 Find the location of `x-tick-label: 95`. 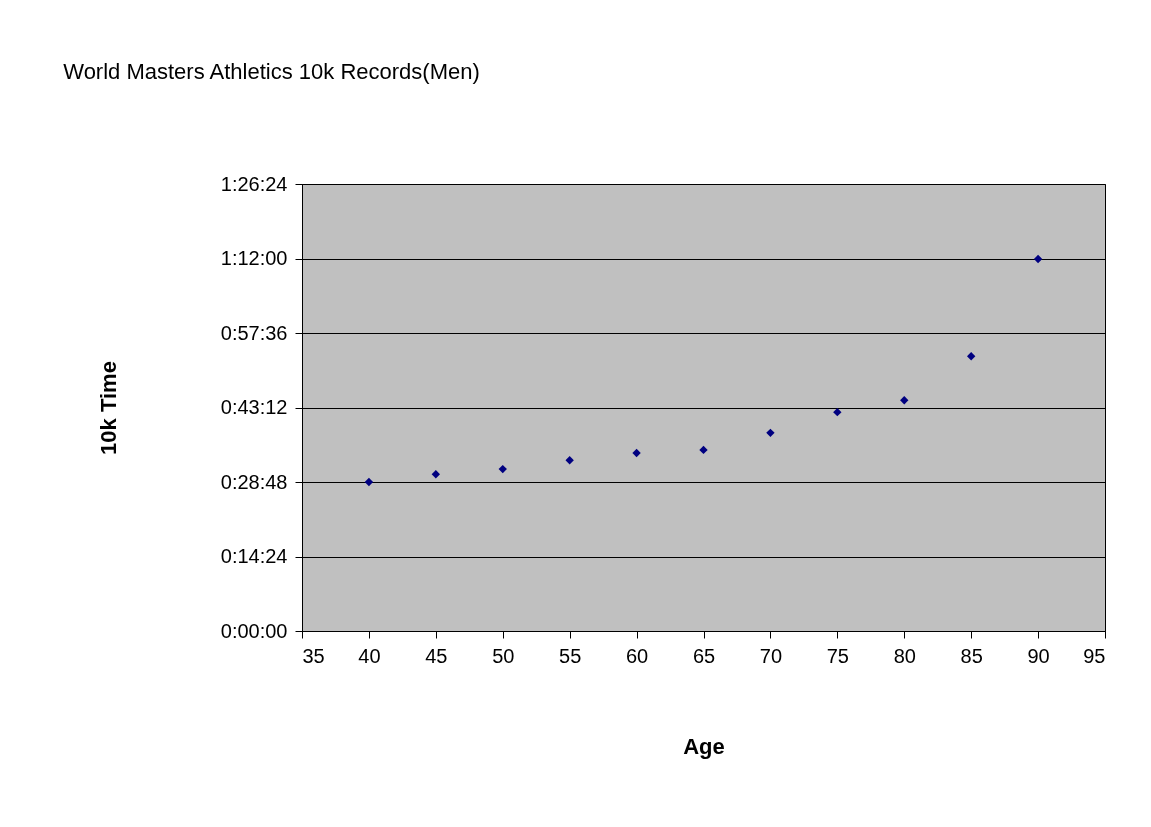

x-tick-label: 95 is located at coordinates (1094, 655).